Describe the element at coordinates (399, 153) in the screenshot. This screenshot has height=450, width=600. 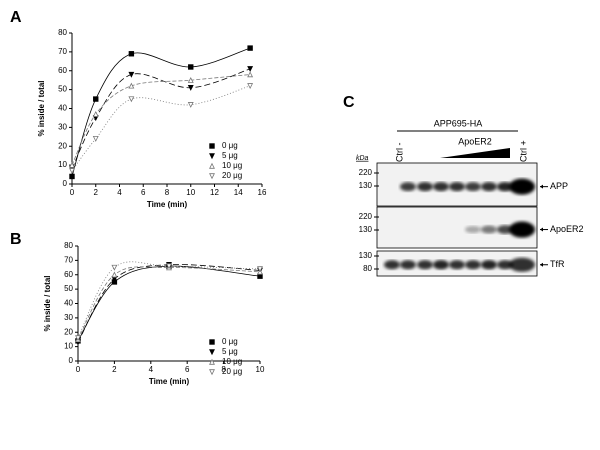
I see `ctrl-neg-label: Ctrl -` at that location.